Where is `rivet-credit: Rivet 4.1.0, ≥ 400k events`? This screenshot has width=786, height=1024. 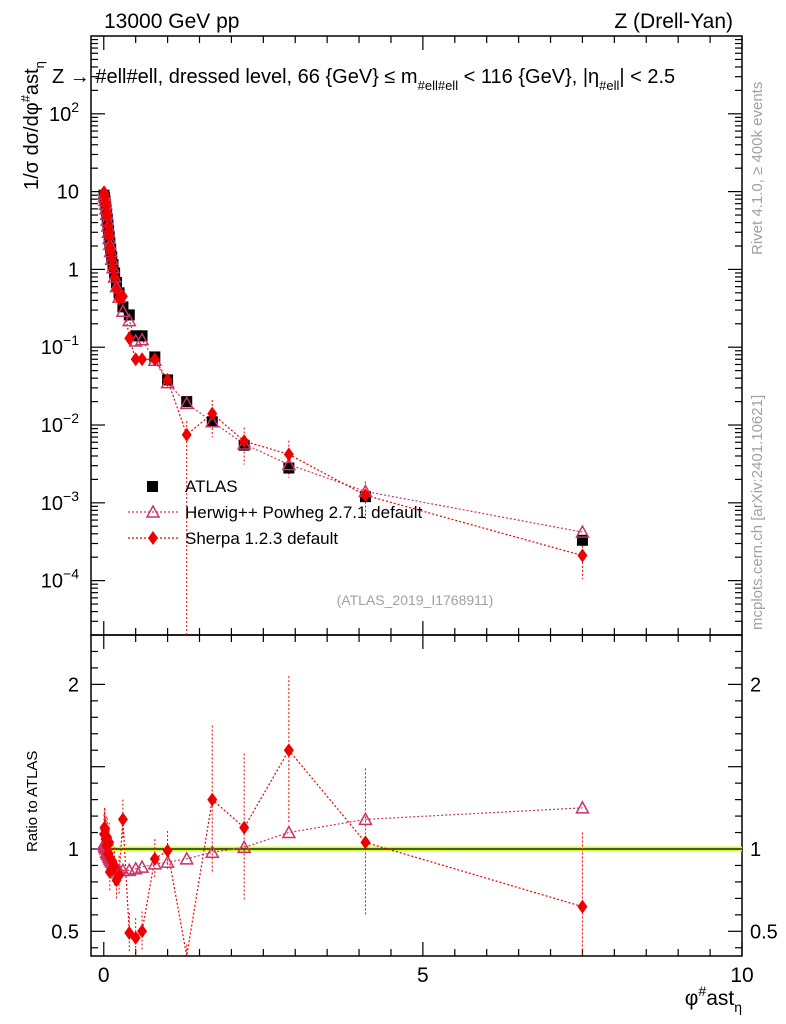 rivet-credit: Rivet 4.1.0, ≥ 400k events is located at coordinates (757, 168).